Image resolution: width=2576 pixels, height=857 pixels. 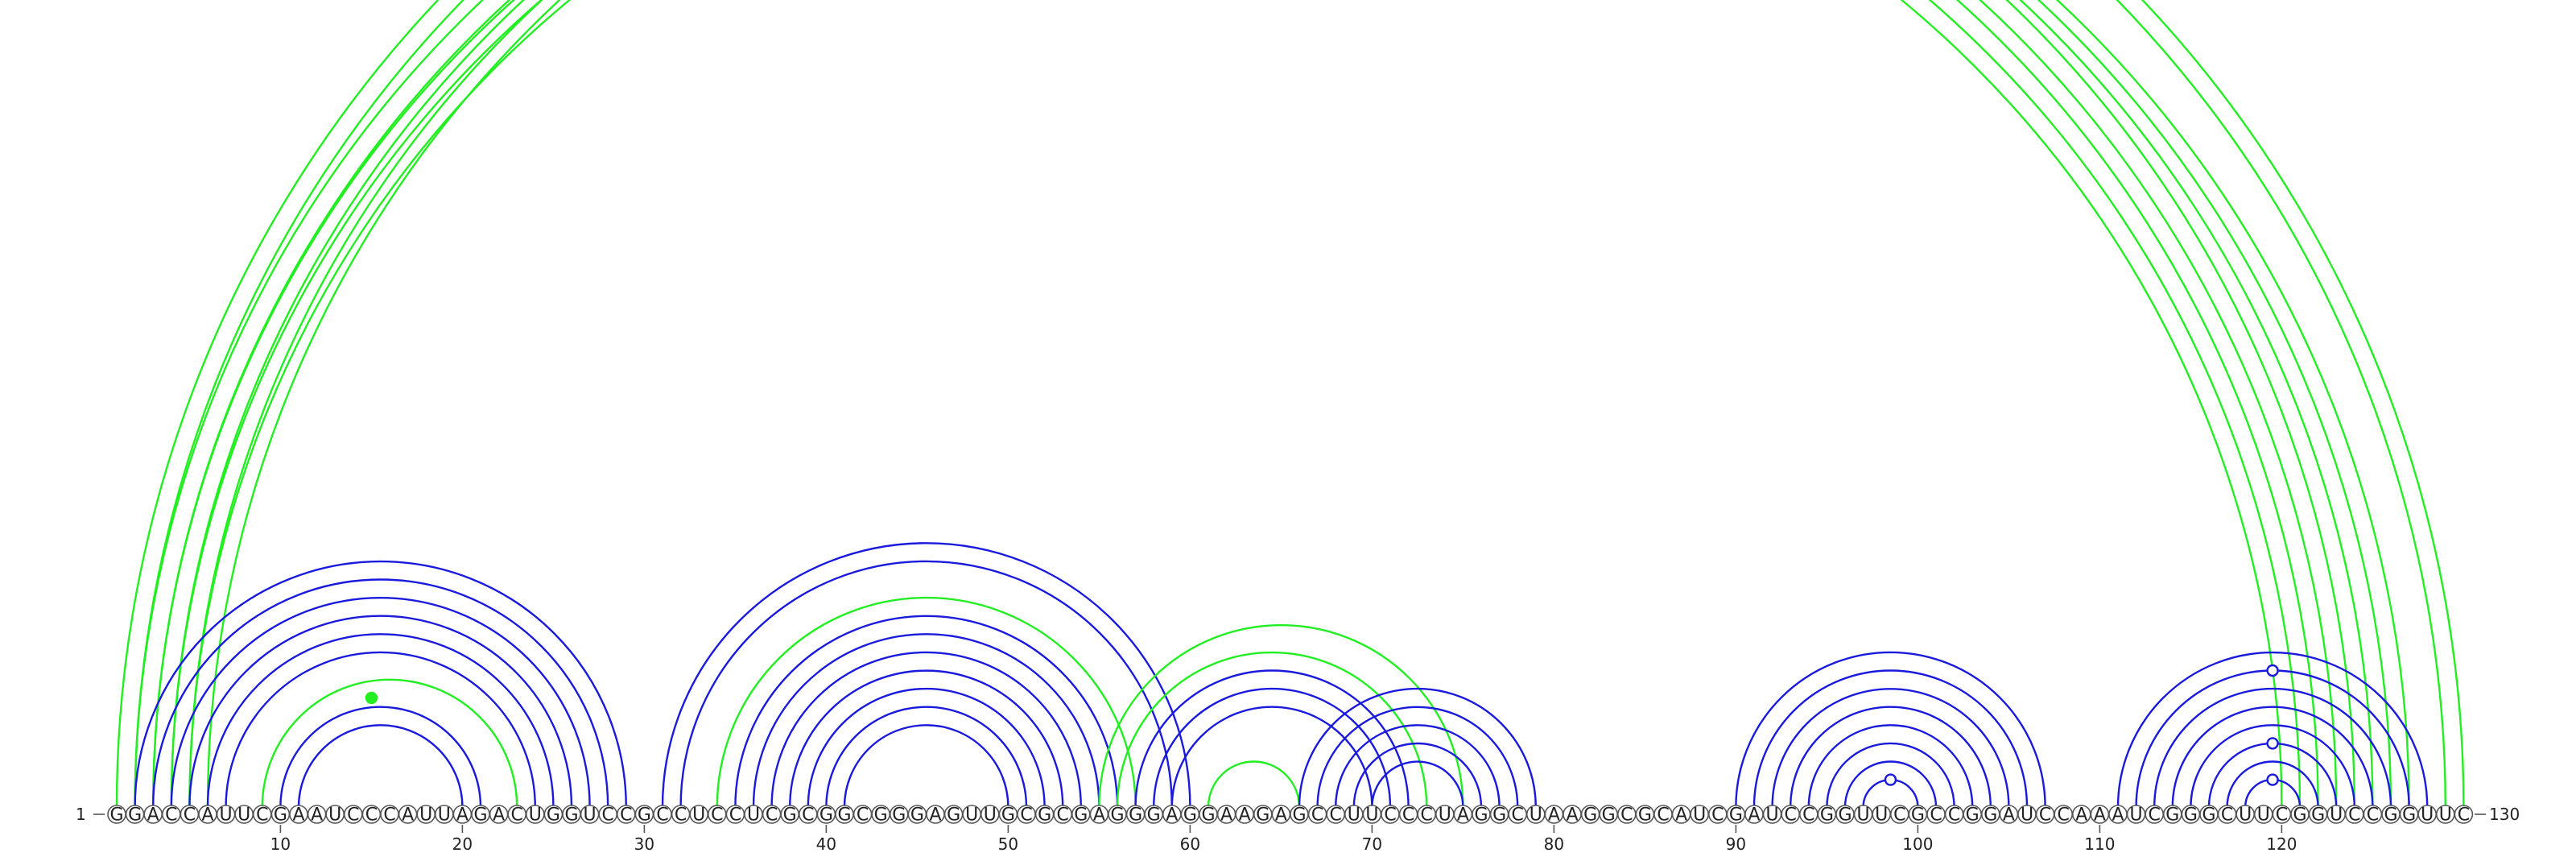 I want to click on nucleotide-circle, so click(x=2464, y=814).